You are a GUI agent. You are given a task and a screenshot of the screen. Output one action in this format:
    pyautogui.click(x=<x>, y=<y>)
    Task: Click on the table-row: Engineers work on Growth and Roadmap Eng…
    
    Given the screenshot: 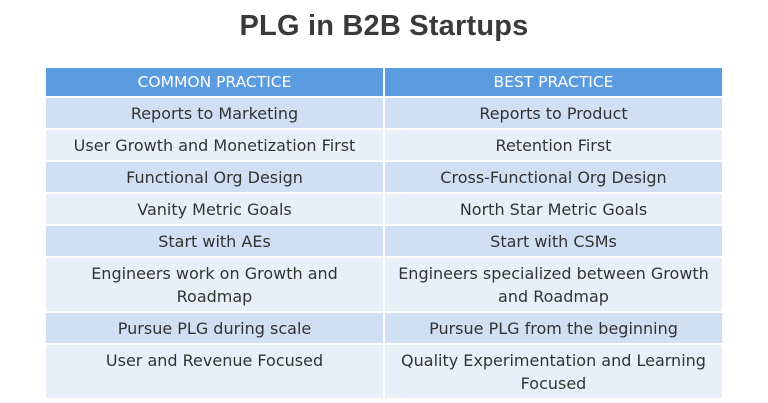 What is the action you would take?
    pyautogui.click(x=384, y=285)
    